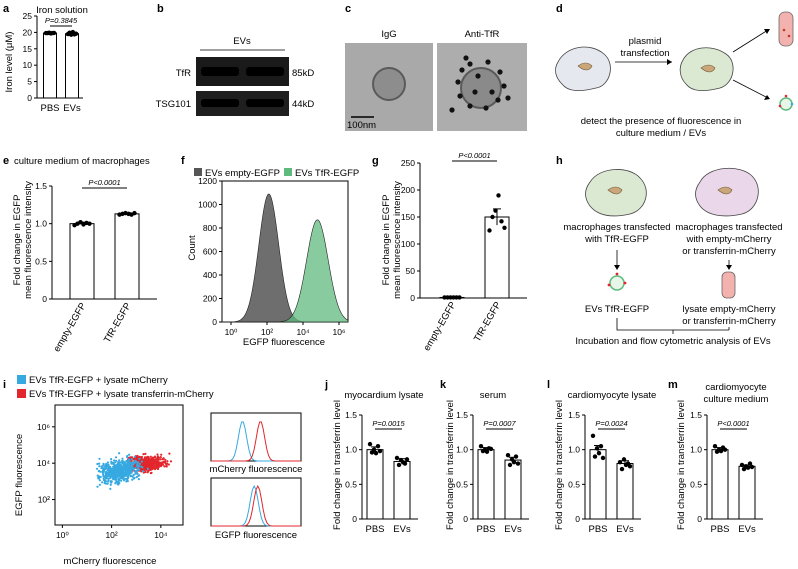  What do you see at coordinates (44, 299) in the screenshot?
I see `y-tick-label: 0` at bounding box center [44, 299].